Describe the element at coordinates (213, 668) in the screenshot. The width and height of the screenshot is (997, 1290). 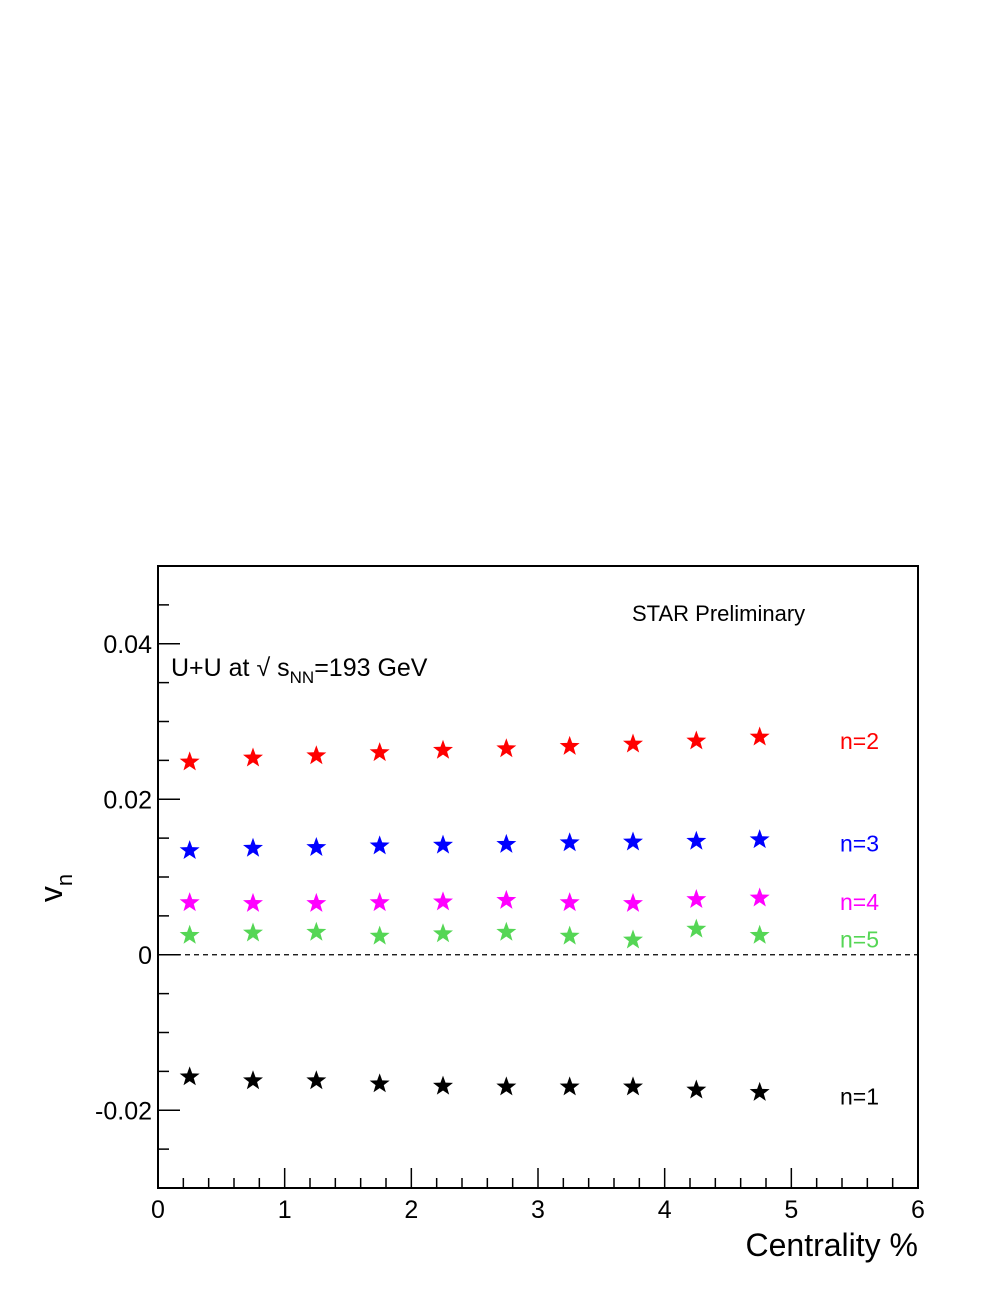
I see `system-prefix: U+U at` at that location.